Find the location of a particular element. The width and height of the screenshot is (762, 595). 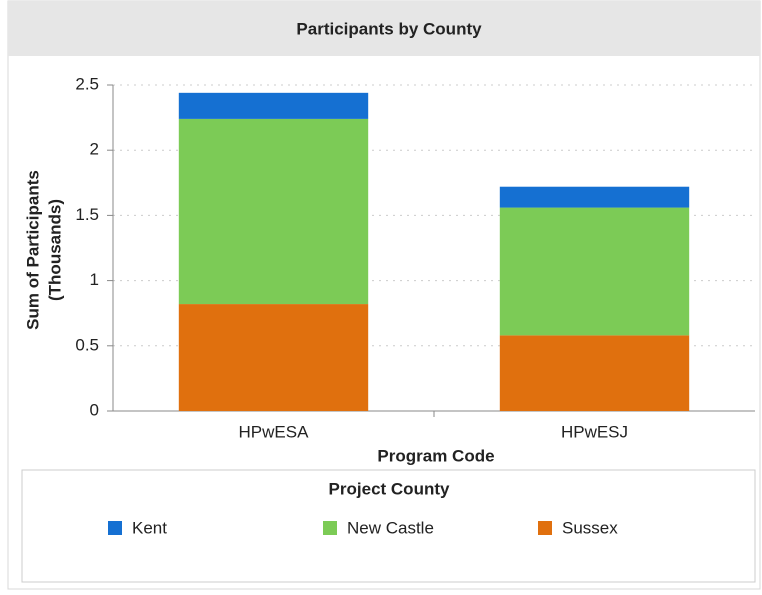

legend-title: Project County is located at coordinates (389, 488).